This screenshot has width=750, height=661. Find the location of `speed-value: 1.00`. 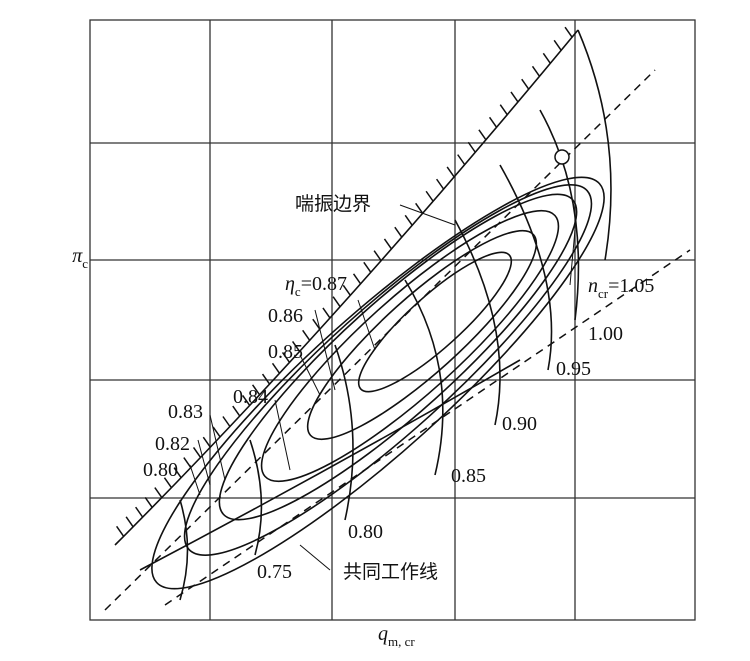

speed-value: 1.00 is located at coordinates (605, 334).